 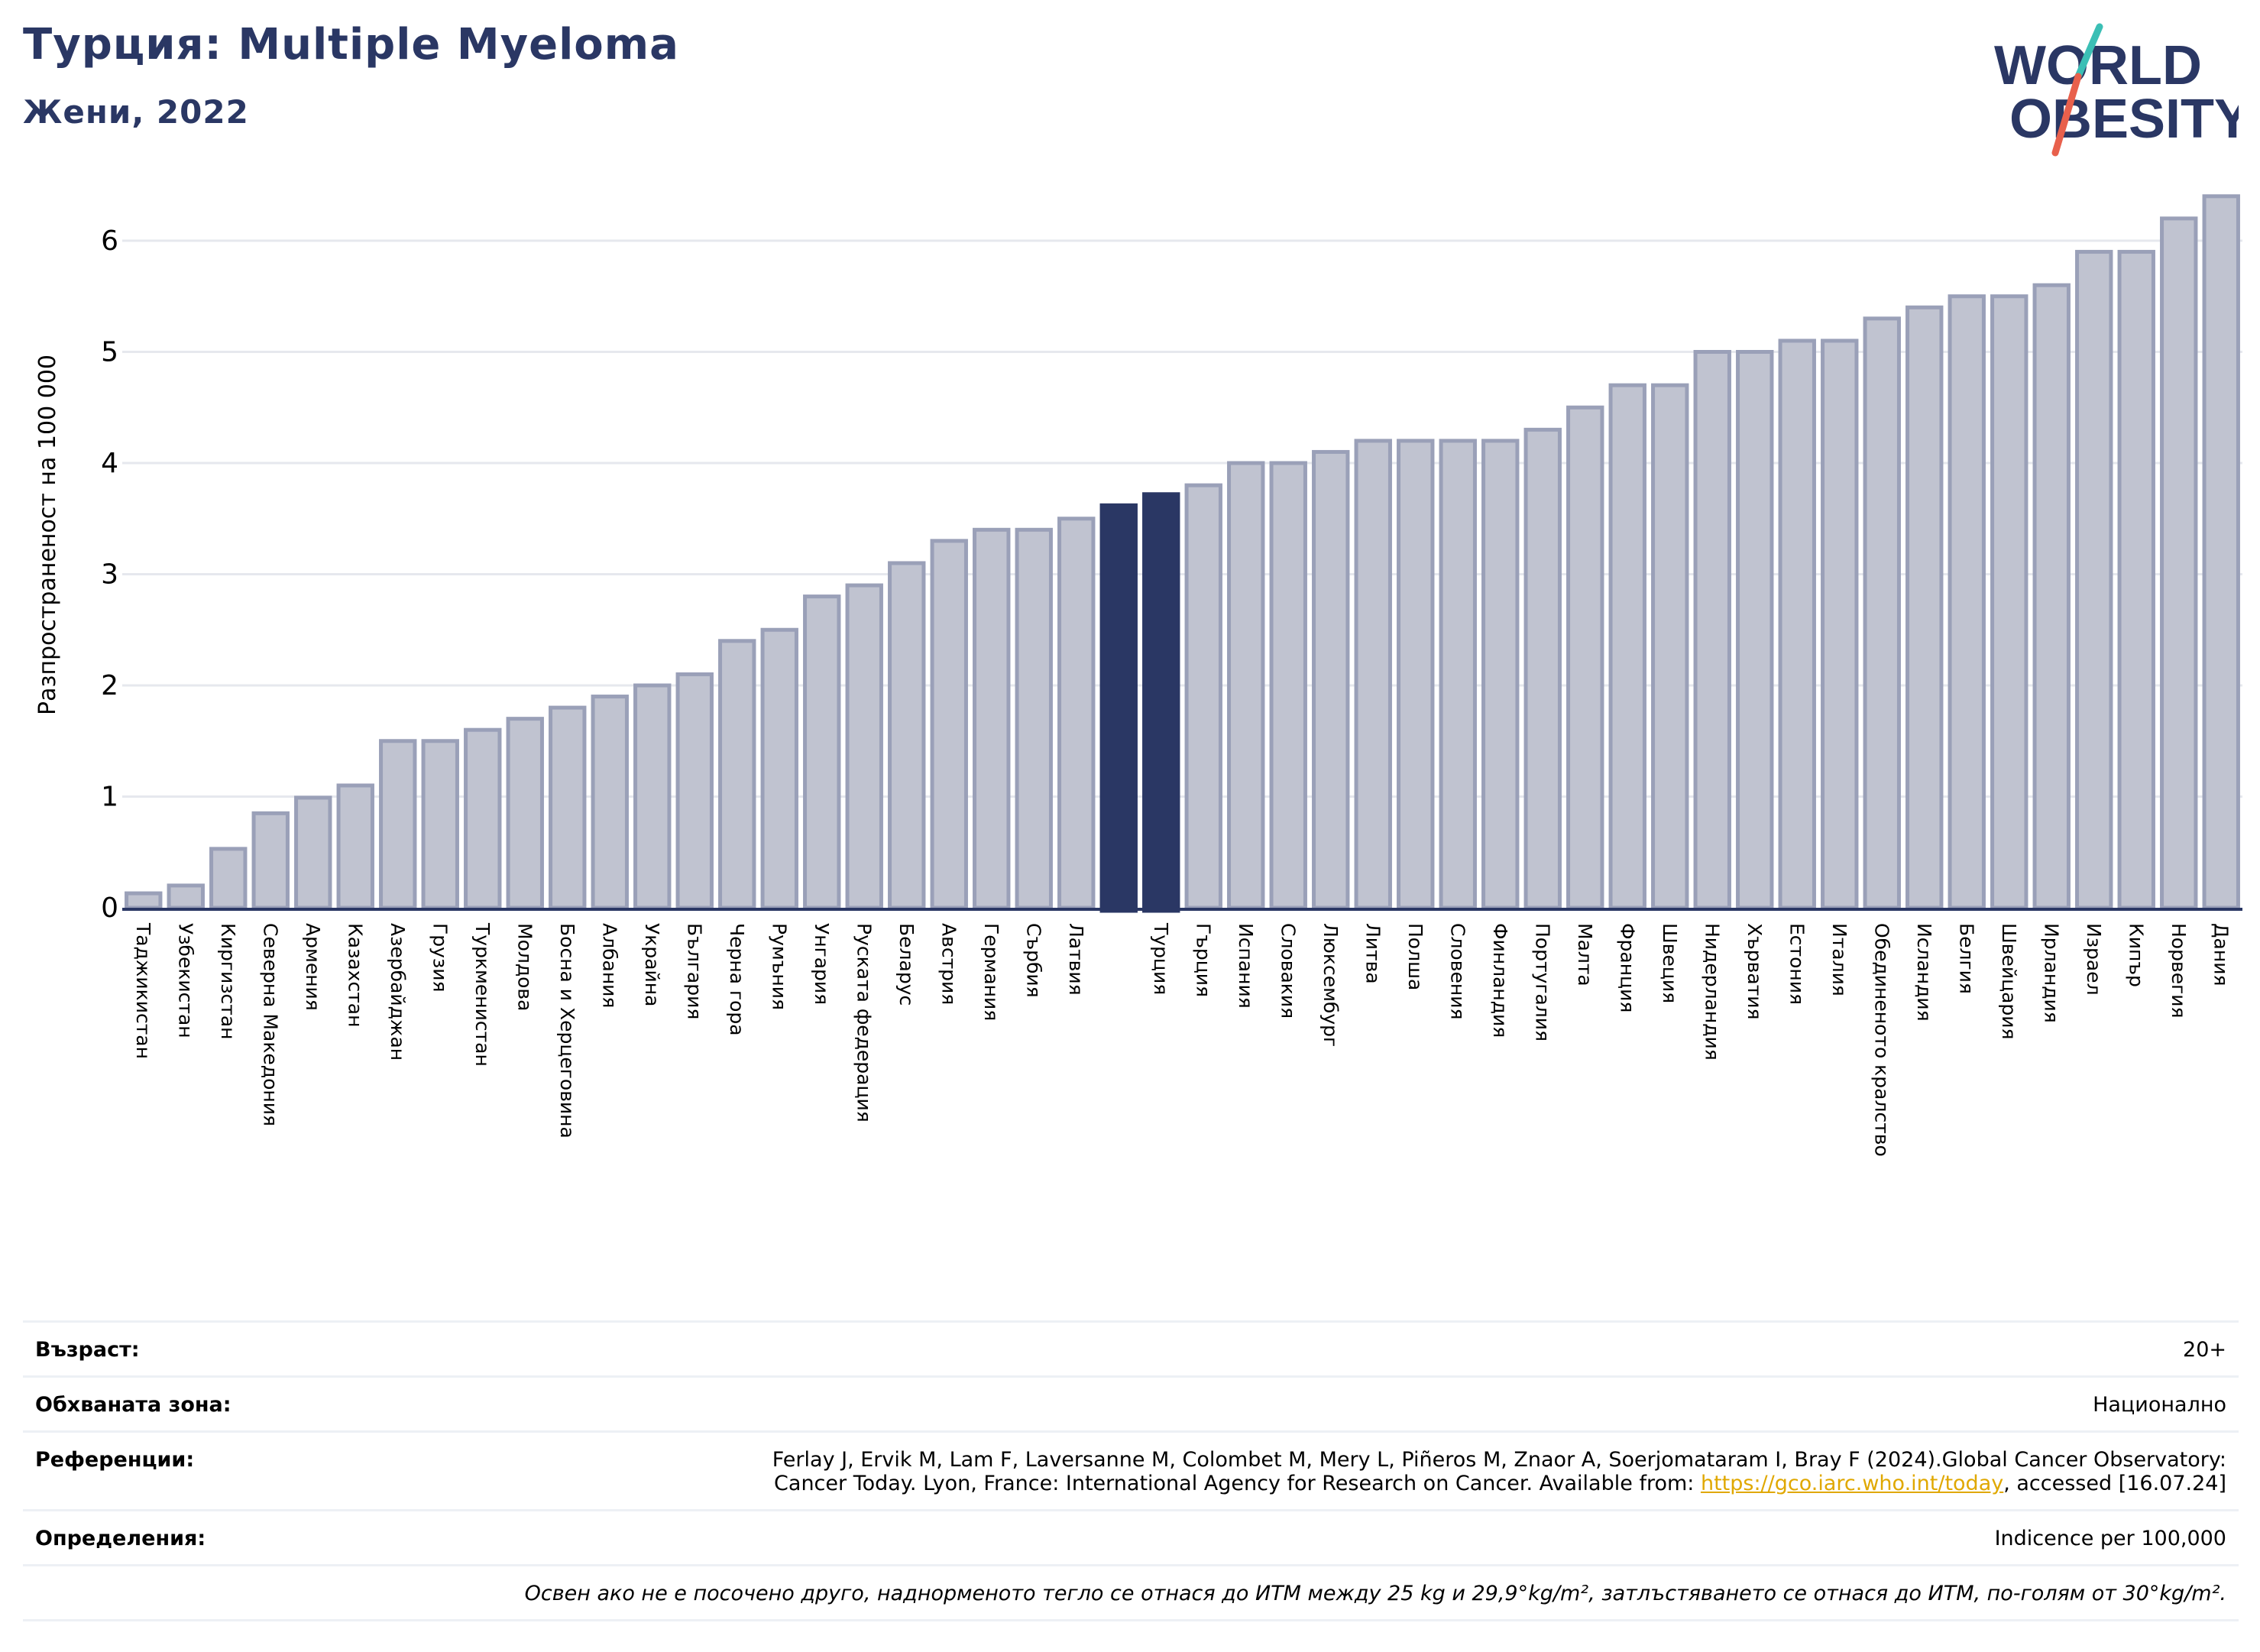 I want to click on x-tick-label: Узбекистан, so click(x=185, y=980).